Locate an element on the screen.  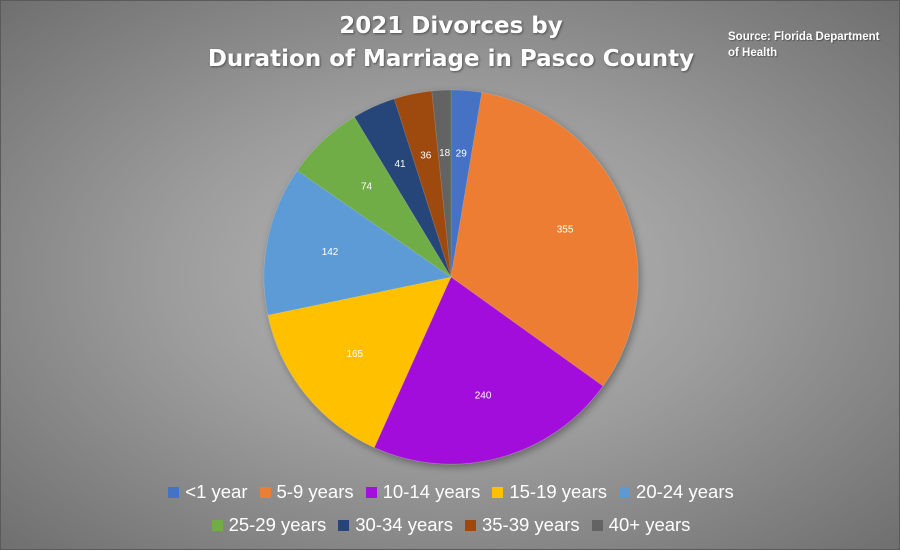
legend-item-35-39-years: 35-39 years is located at coordinates (522, 525).